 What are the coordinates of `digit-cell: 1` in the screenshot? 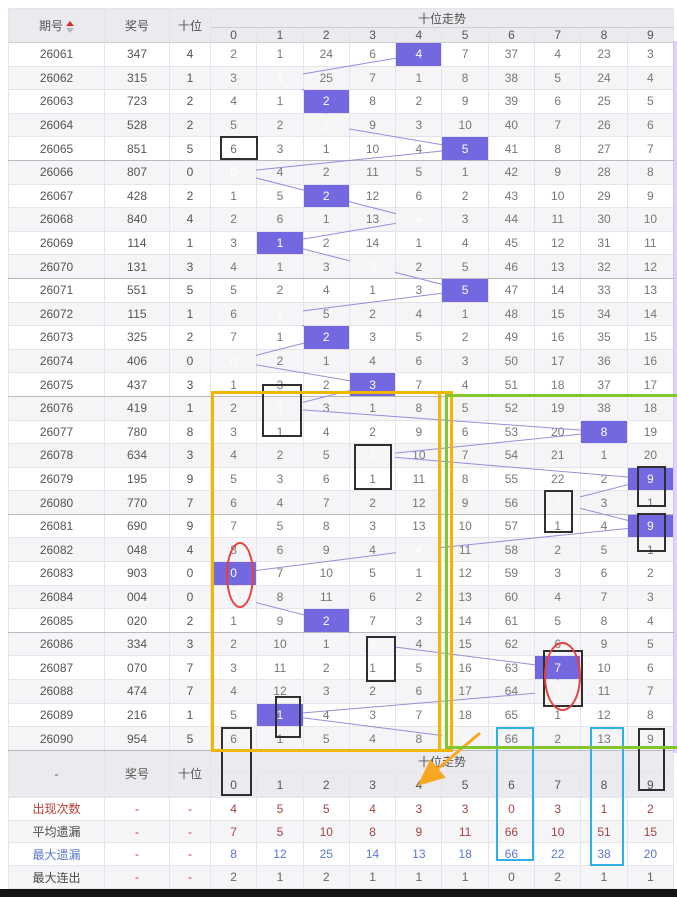 It's located at (190, 243).